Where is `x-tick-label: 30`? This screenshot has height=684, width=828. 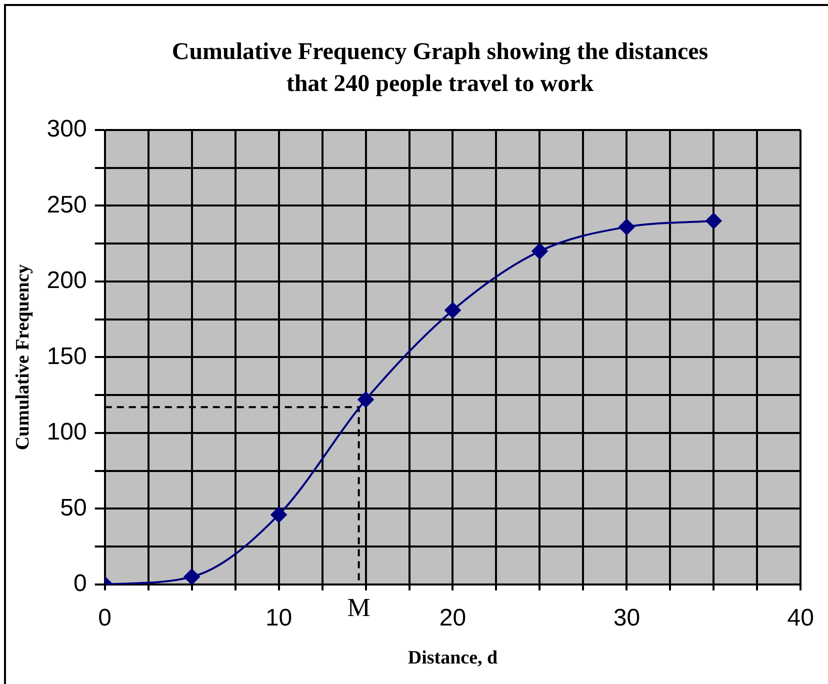 x-tick-label: 30 is located at coordinates (626, 618).